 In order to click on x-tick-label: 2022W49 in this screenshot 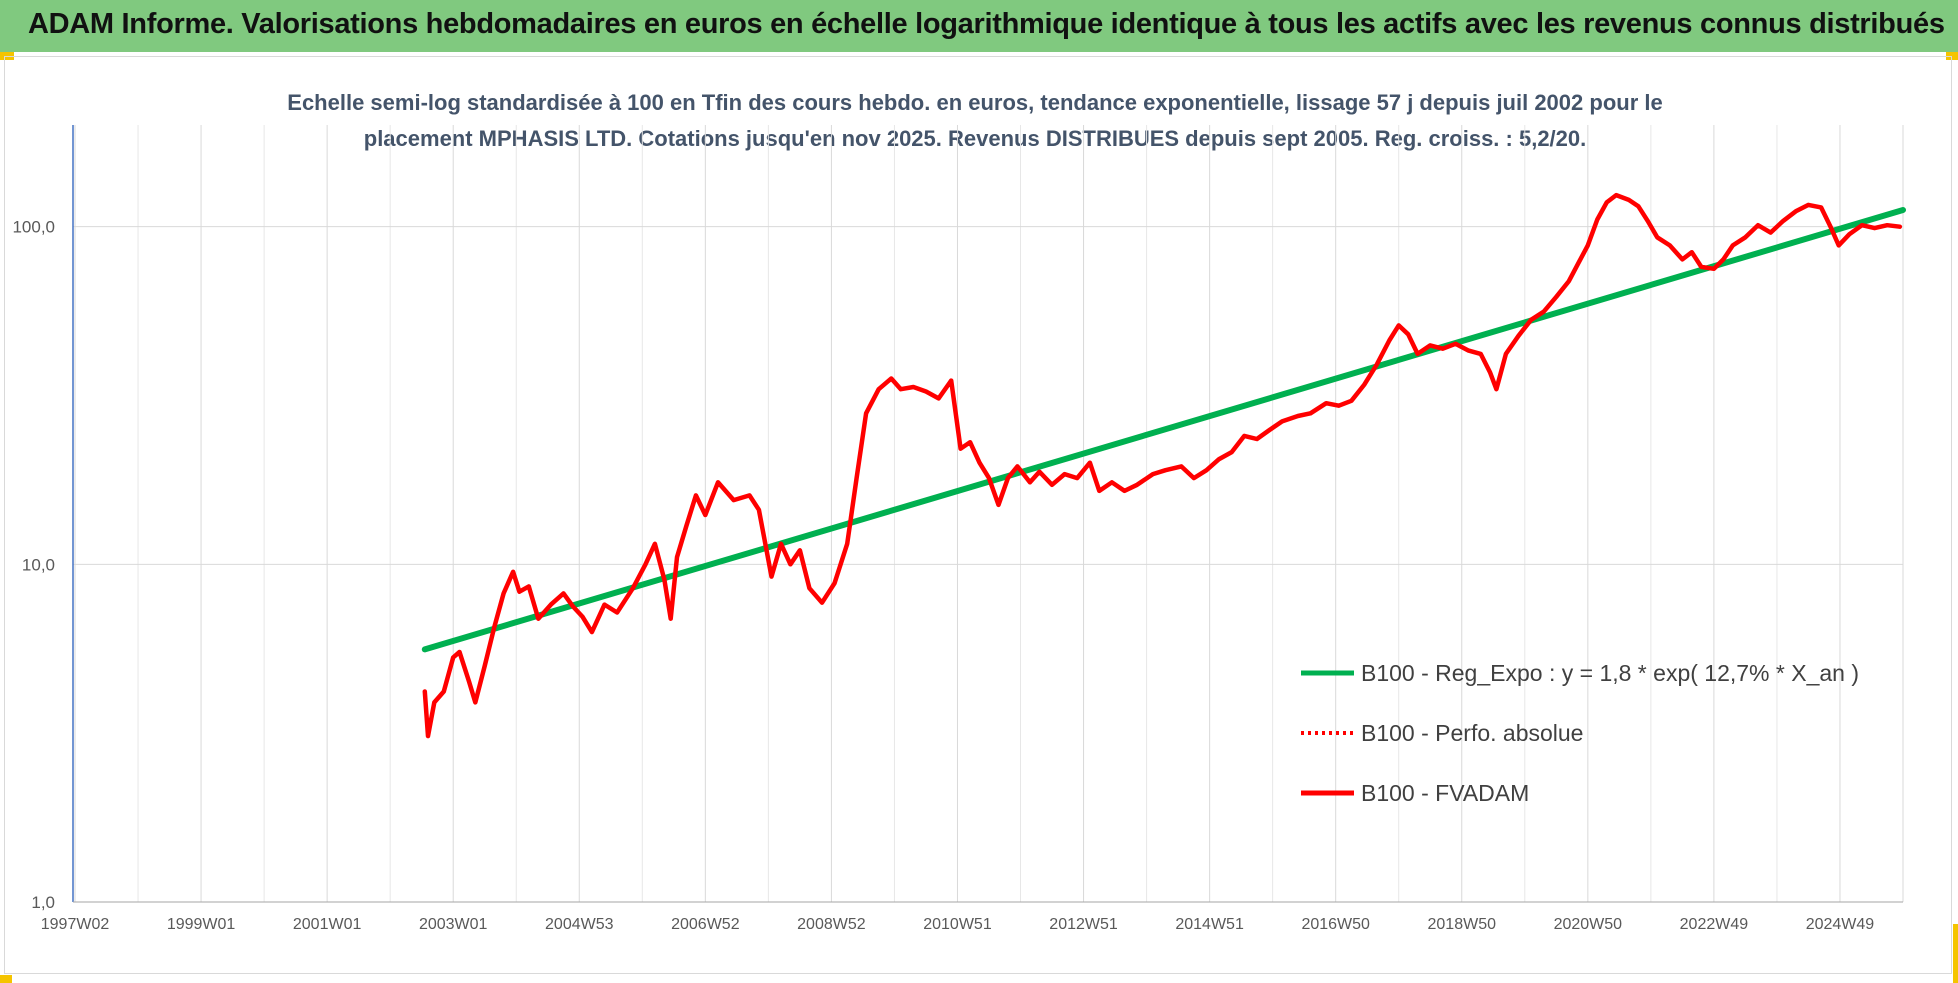, I will do `click(1714, 924)`.